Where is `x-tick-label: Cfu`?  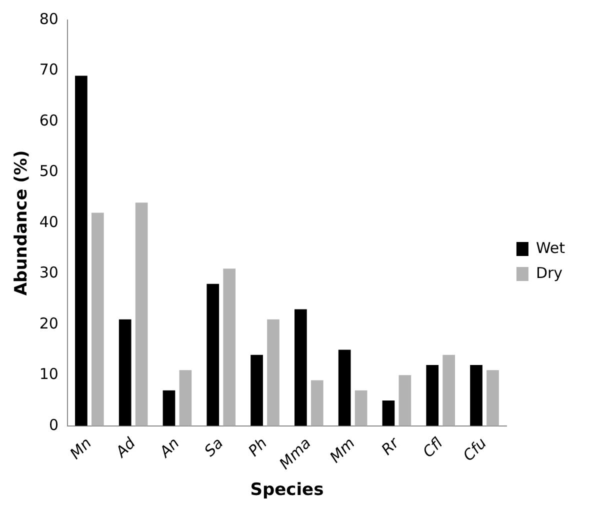 x-tick-label: Cfu is located at coordinates (474, 449).